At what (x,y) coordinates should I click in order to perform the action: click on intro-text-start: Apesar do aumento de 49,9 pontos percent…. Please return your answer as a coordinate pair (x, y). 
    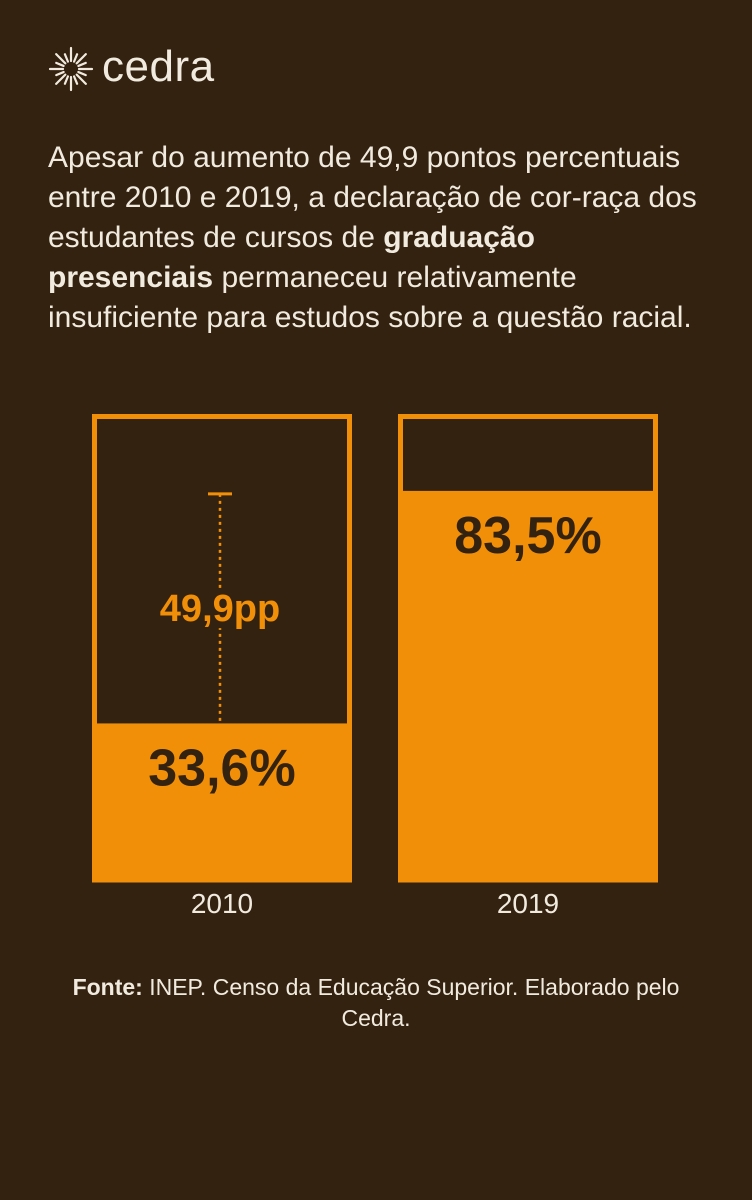
    Looking at the image, I should click on (372, 197).